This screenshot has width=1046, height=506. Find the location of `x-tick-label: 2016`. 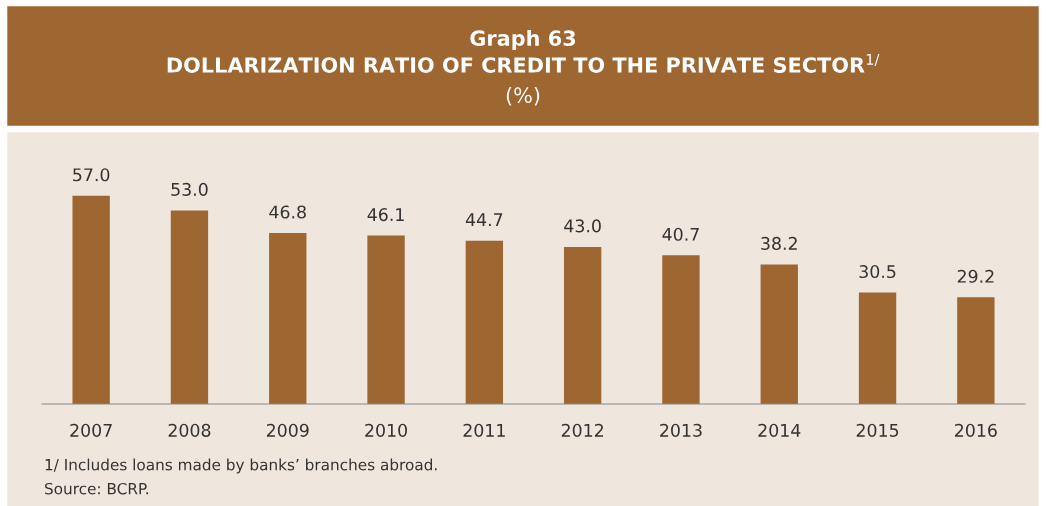

x-tick-label: 2016 is located at coordinates (976, 430).